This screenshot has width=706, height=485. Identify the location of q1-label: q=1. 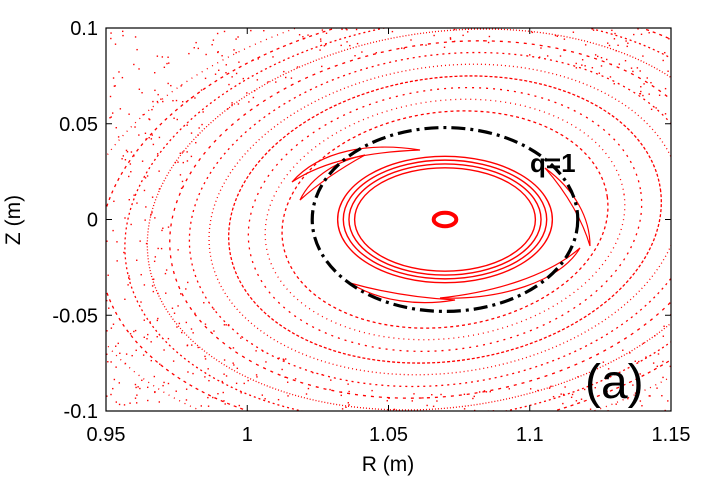
(553, 163).